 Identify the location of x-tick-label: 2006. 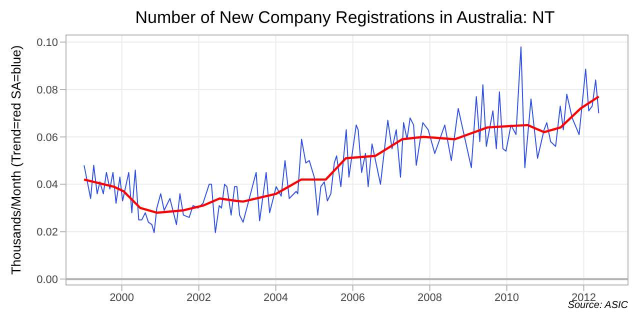
(353, 298).